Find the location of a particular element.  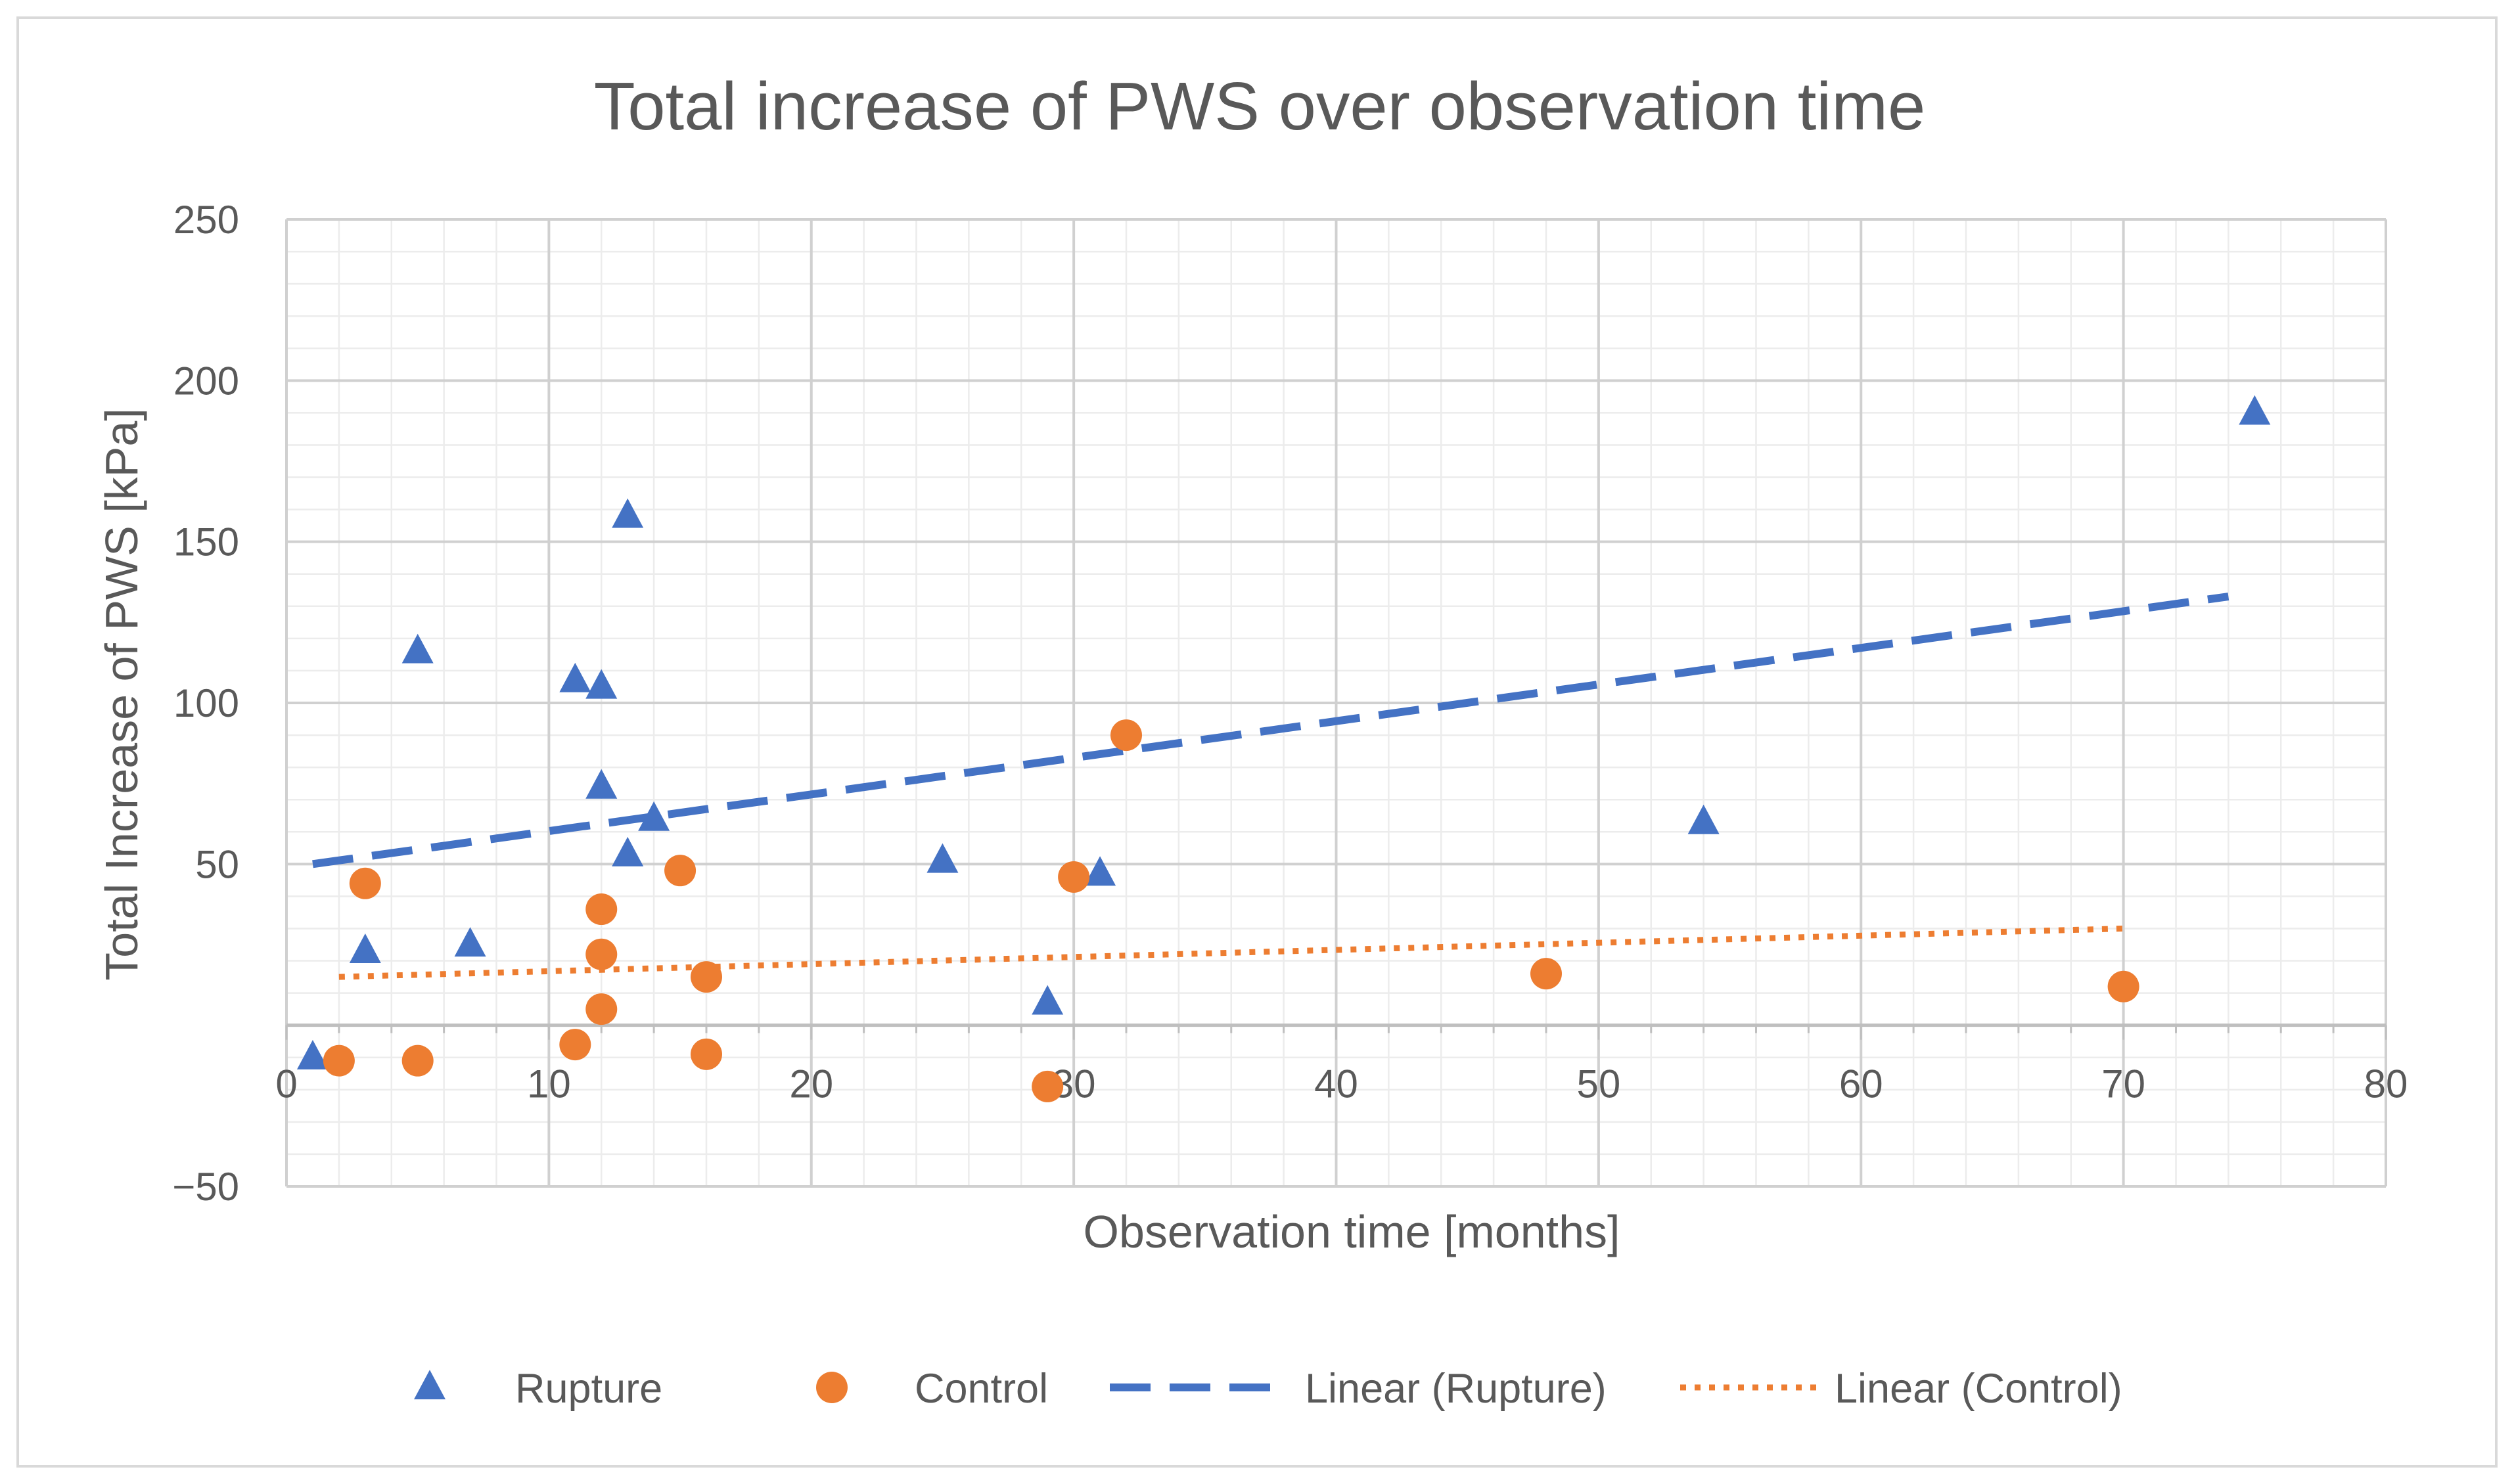

legend-label-linear-rupture: Linear (Rupture) is located at coordinates (1456, 1389).